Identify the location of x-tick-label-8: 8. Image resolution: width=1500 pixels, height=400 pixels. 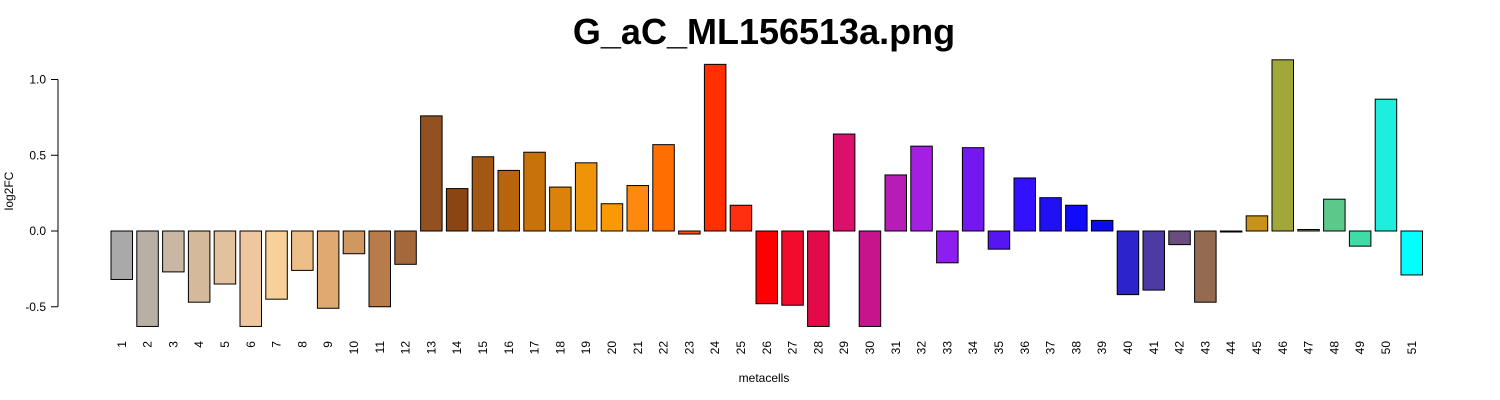
(302, 344).